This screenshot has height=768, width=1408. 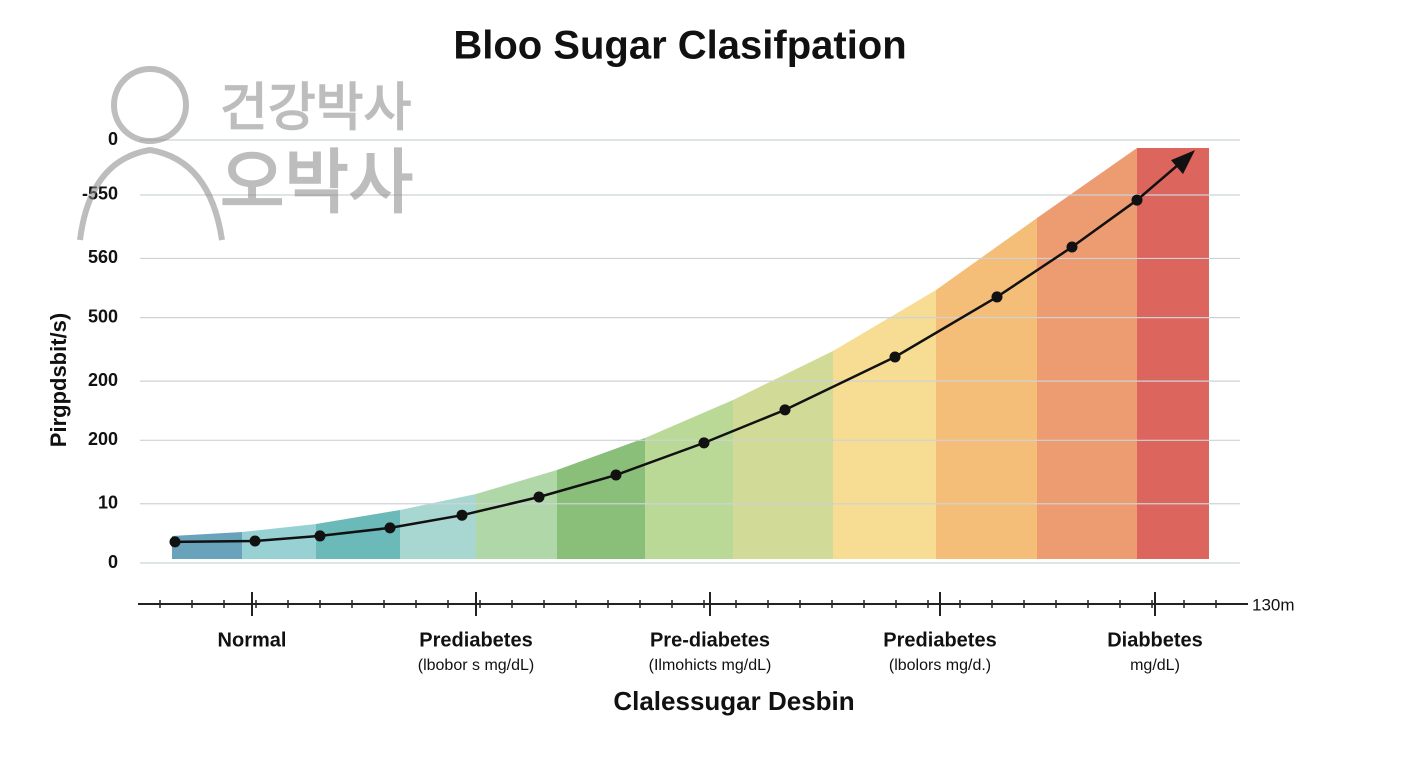 I want to click on category-note: (lbobor s mg/dL), so click(x=476, y=665).